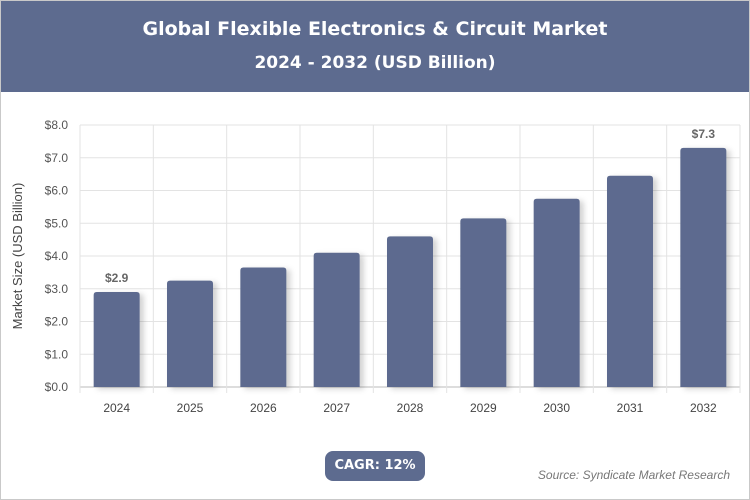  Describe the element at coordinates (704, 134) in the screenshot. I see `data-label-2032: $7.3` at that location.